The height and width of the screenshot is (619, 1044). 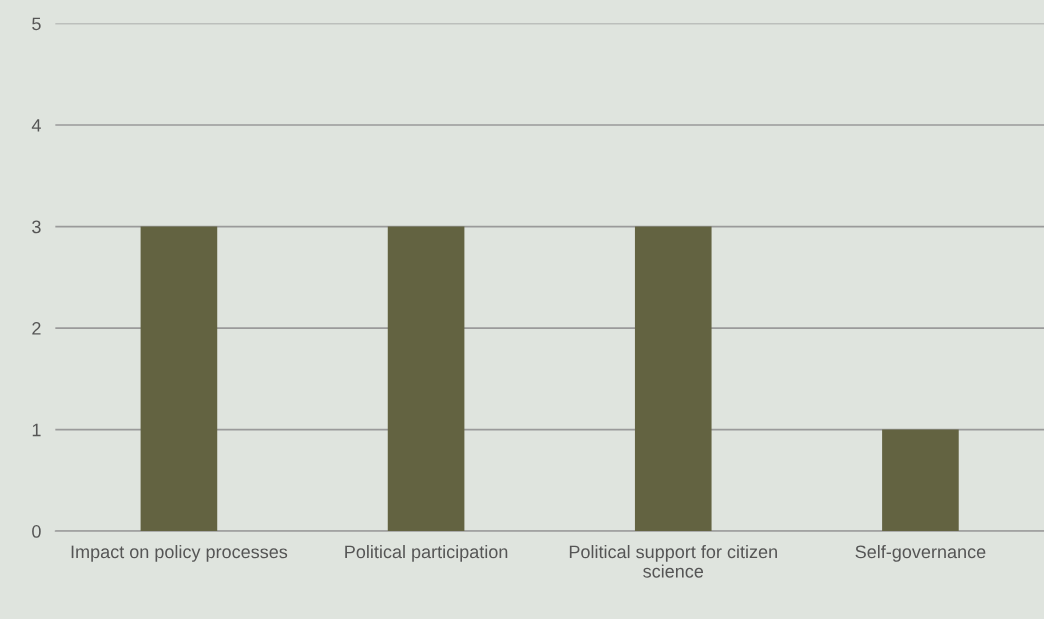 I want to click on x-tick-label: Political participation, so click(x=426, y=553).